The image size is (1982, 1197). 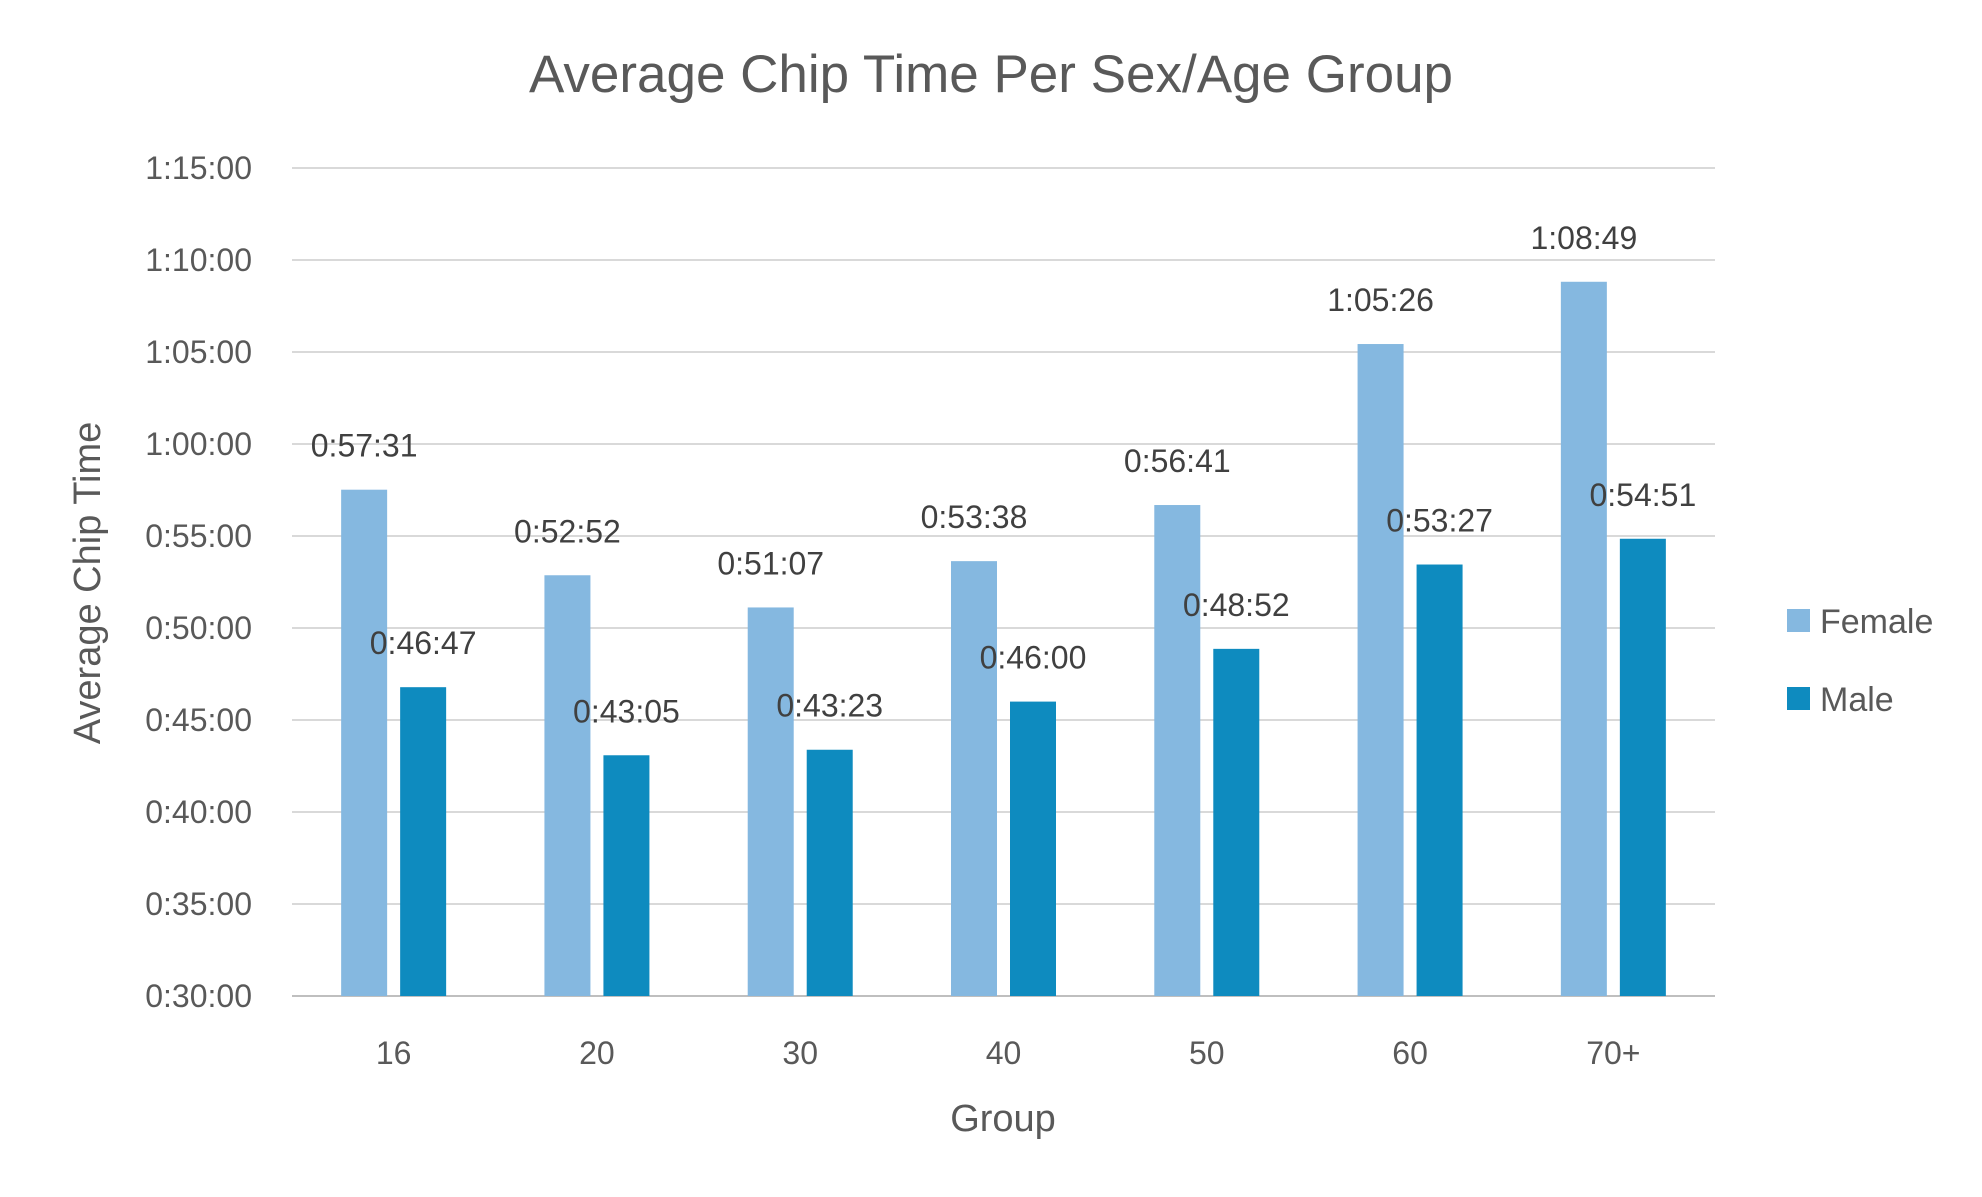 I want to click on y-tick-label: 1:15:00, so click(x=198, y=168).